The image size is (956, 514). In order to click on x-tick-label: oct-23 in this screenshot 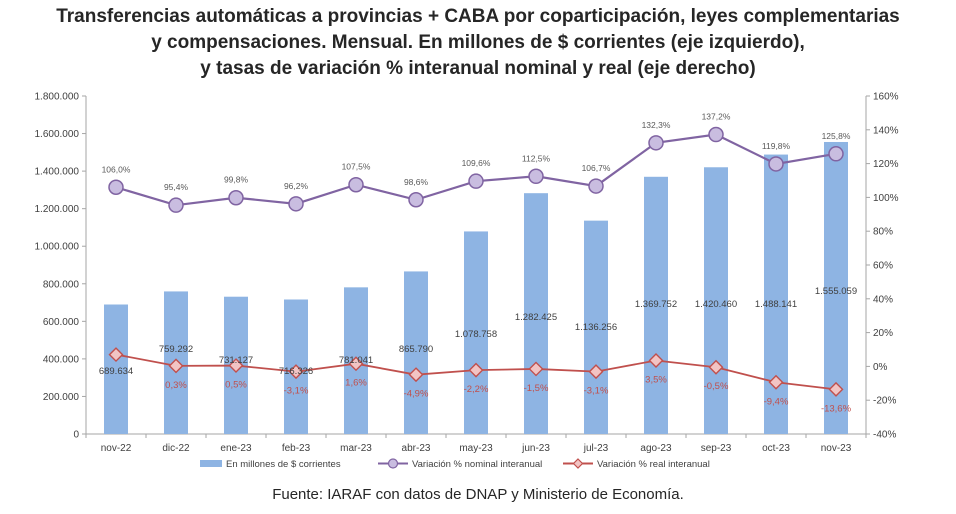, I will do `click(776, 448)`.